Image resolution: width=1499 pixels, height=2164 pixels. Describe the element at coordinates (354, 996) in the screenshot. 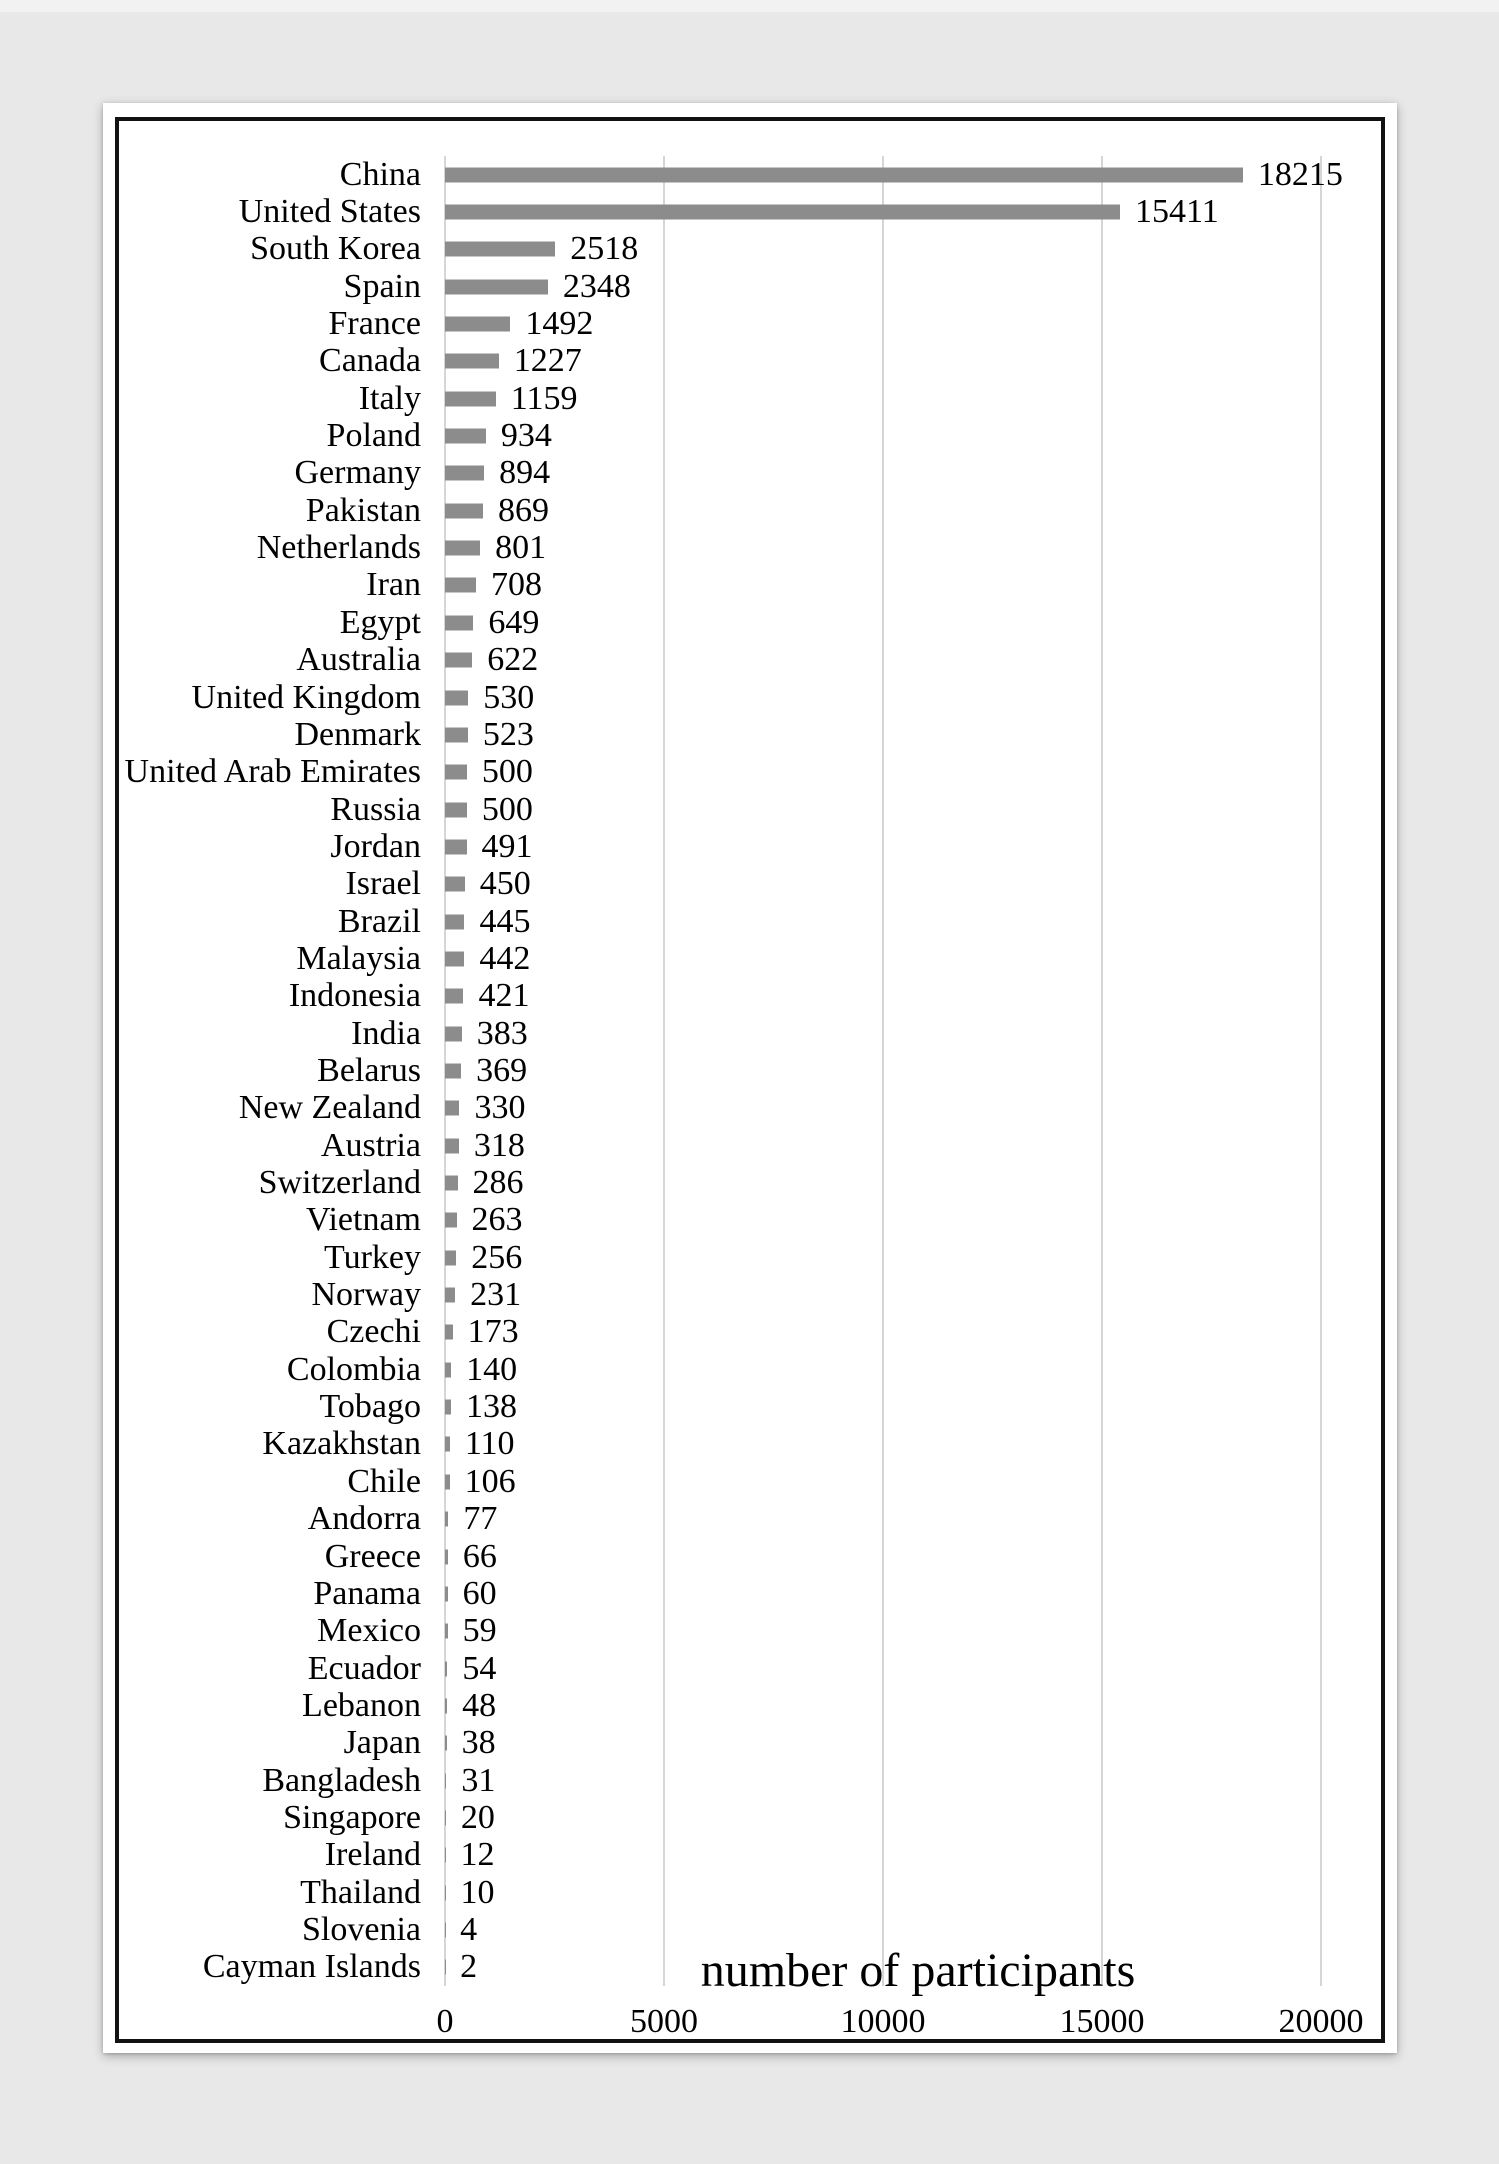

I see `category-label: Indonesia` at that location.